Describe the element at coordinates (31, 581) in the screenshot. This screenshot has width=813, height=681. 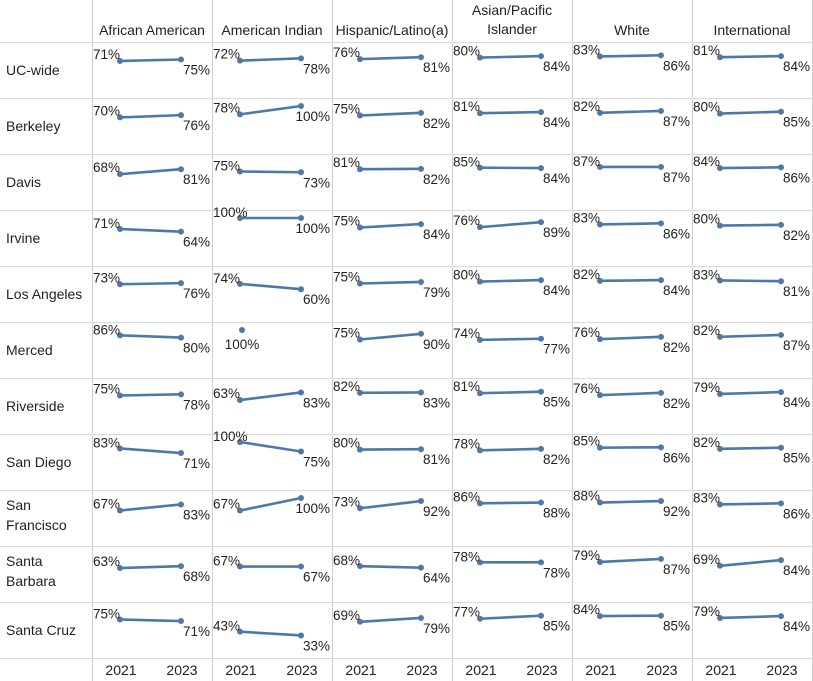
I see `row-header: Barbara` at that location.